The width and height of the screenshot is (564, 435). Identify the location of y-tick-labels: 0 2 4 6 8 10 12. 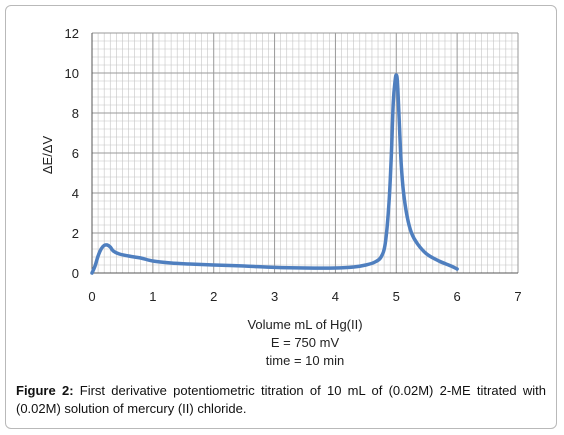
(72, 153).